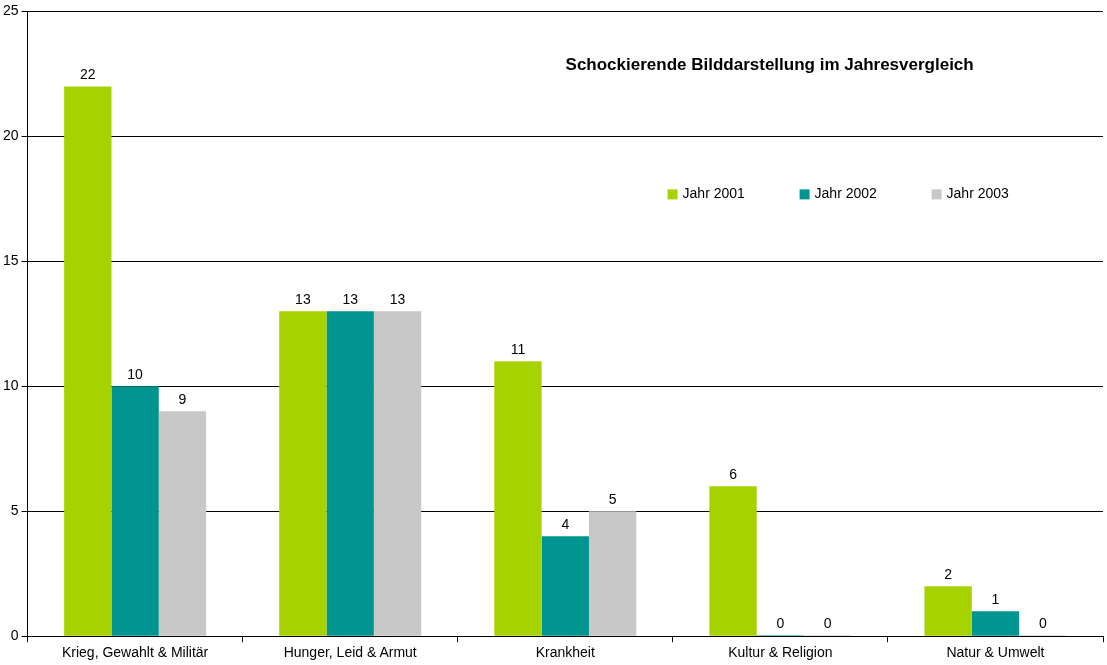 The width and height of the screenshot is (1107, 665). What do you see at coordinates (14, 635) in the screenshot?
I see `y-tick-label: 0` at bounding box center [14, 635].